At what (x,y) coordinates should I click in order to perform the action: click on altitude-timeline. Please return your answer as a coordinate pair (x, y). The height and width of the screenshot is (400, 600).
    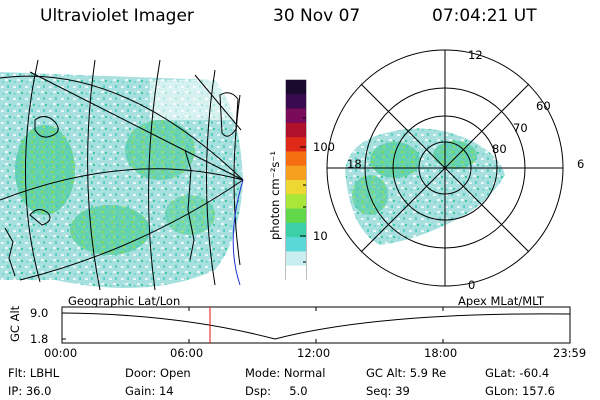
    Looking at the image, I should click on (316, 325).